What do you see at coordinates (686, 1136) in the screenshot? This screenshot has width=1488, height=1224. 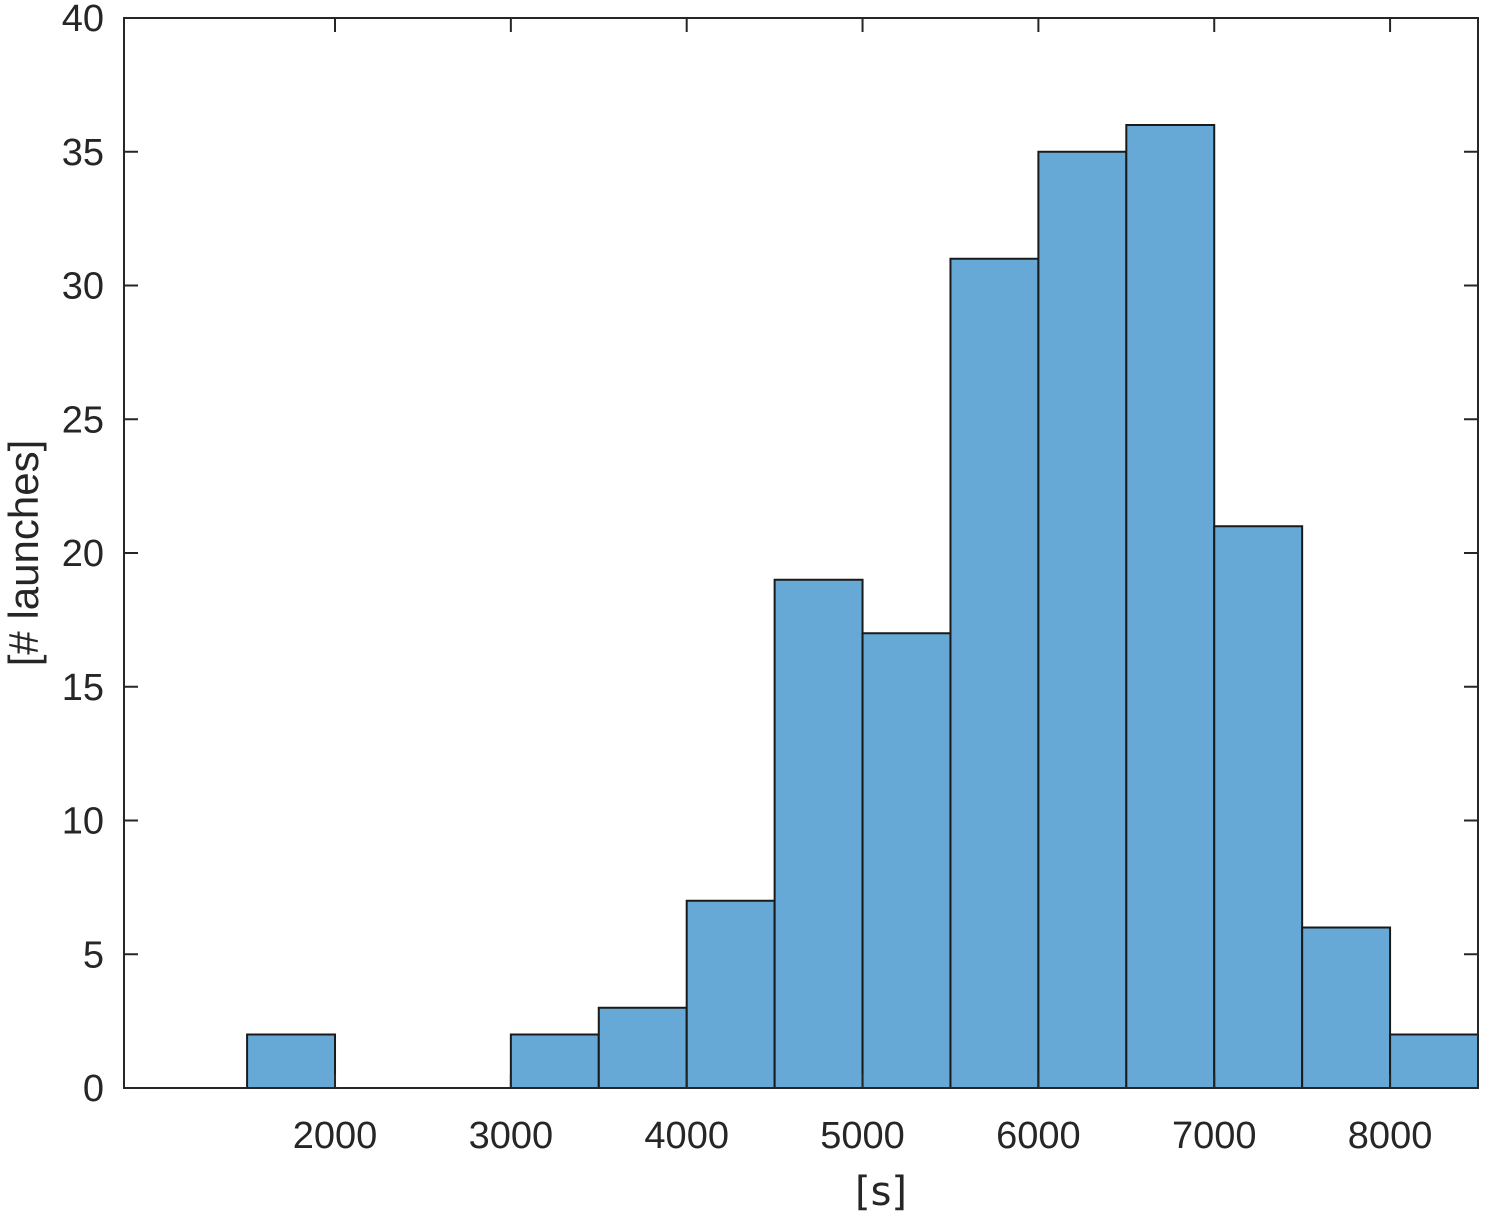 I see `x-tick-label: 4000` at bounding box center [686, 1136].